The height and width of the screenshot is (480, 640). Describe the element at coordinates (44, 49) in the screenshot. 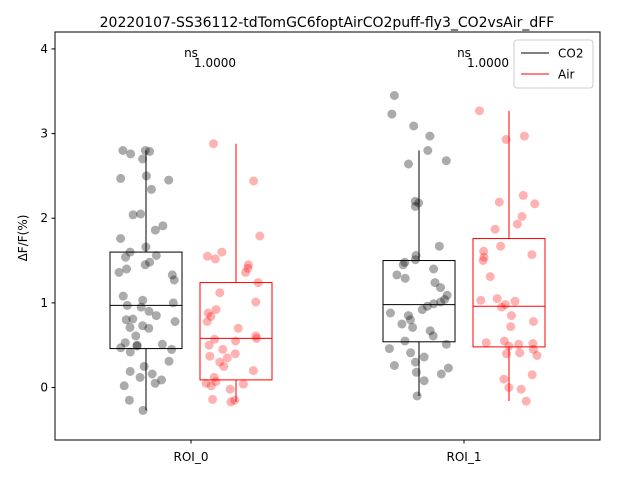

I see `y-tick-label: 4` at that location.